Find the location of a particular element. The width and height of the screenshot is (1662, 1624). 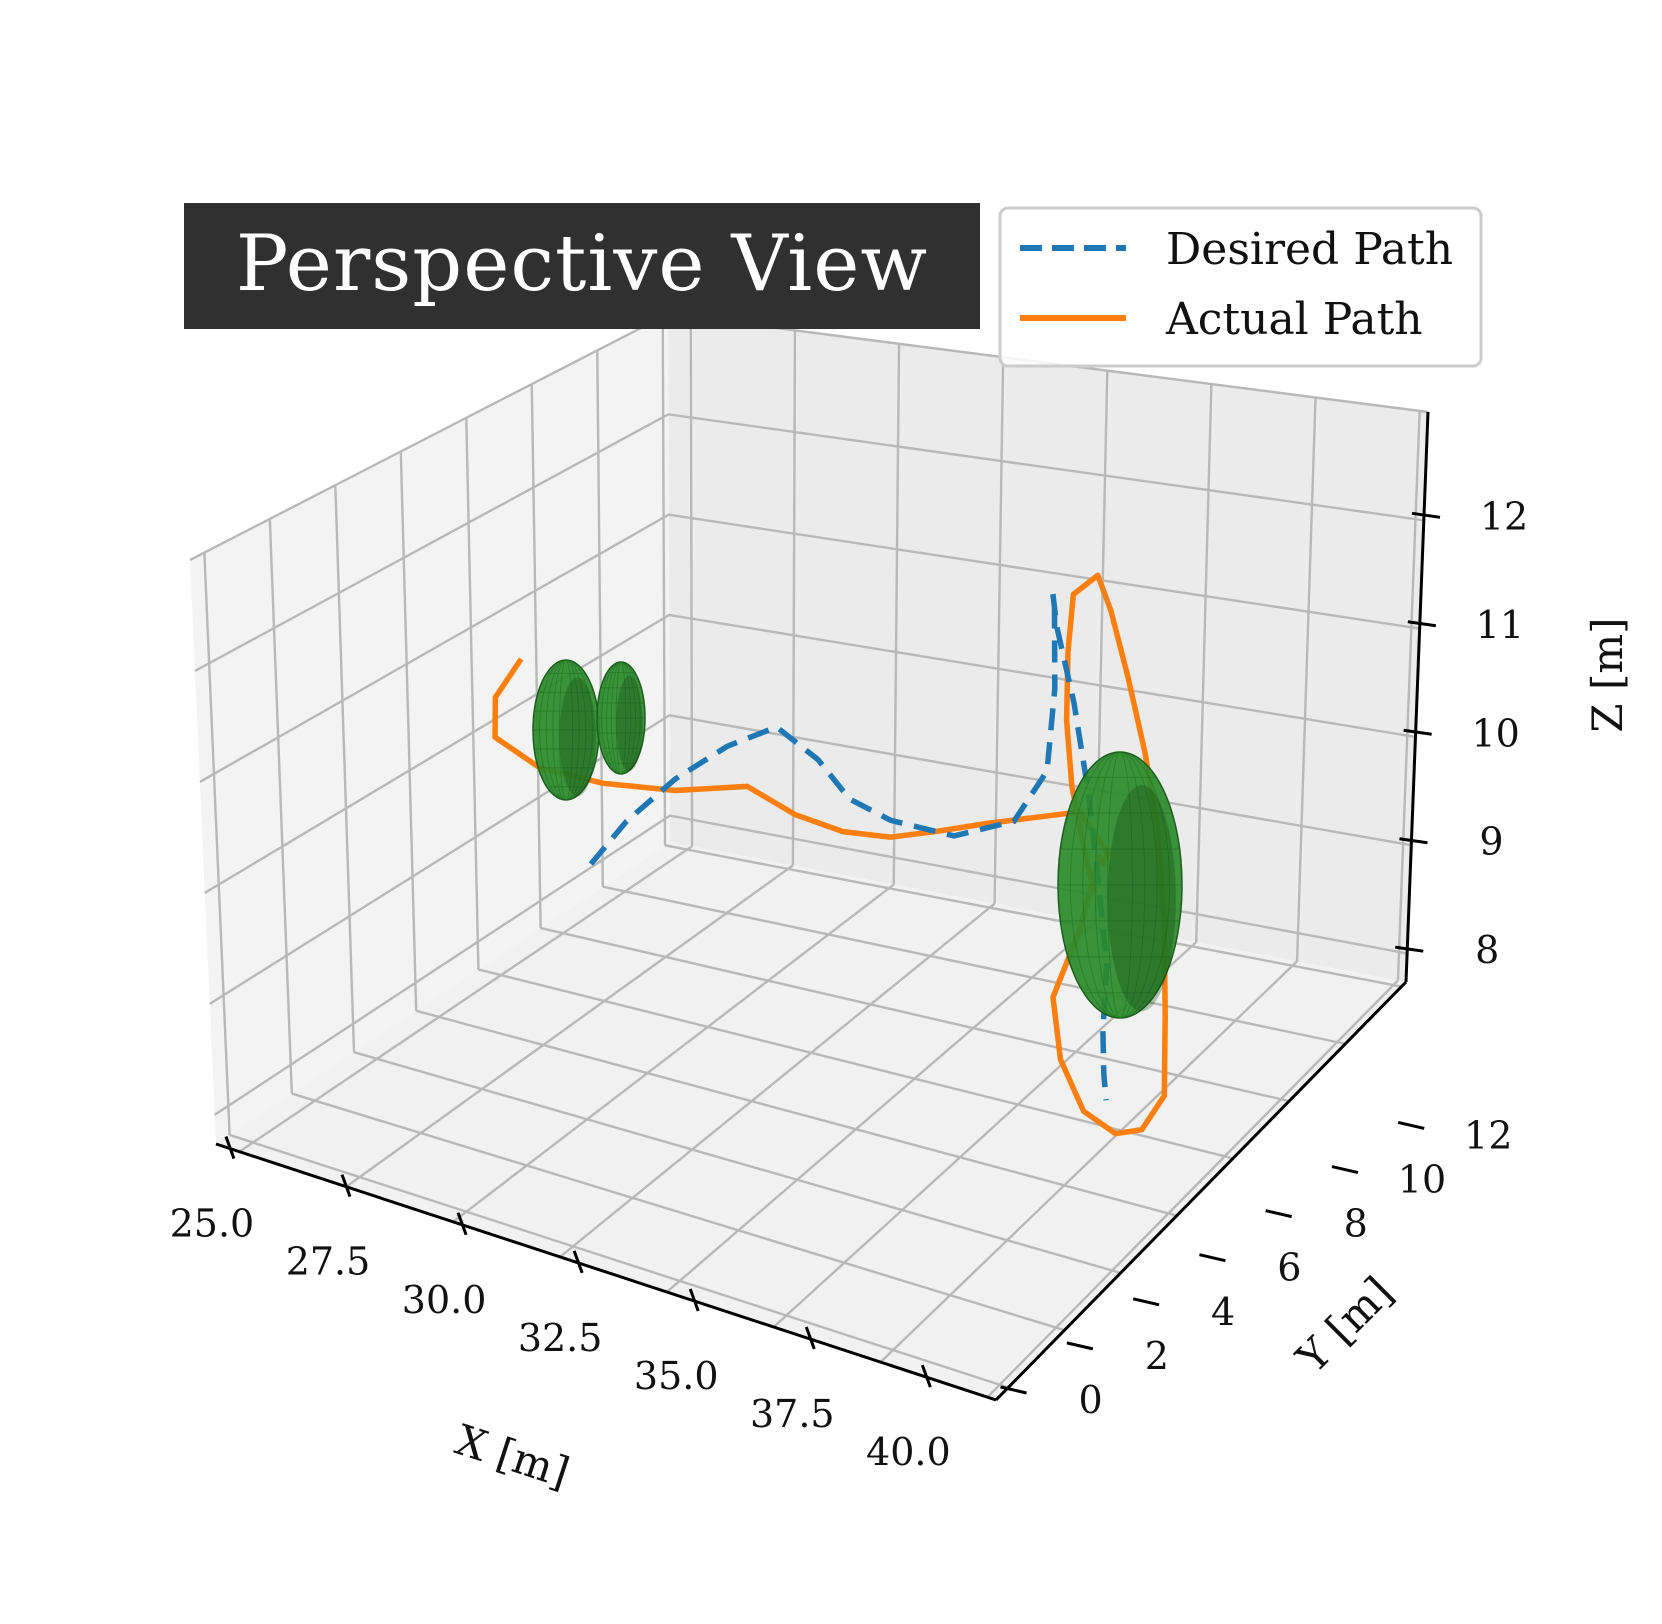

x-tick-label: 25.0 is located at coordinates (212, 1224).